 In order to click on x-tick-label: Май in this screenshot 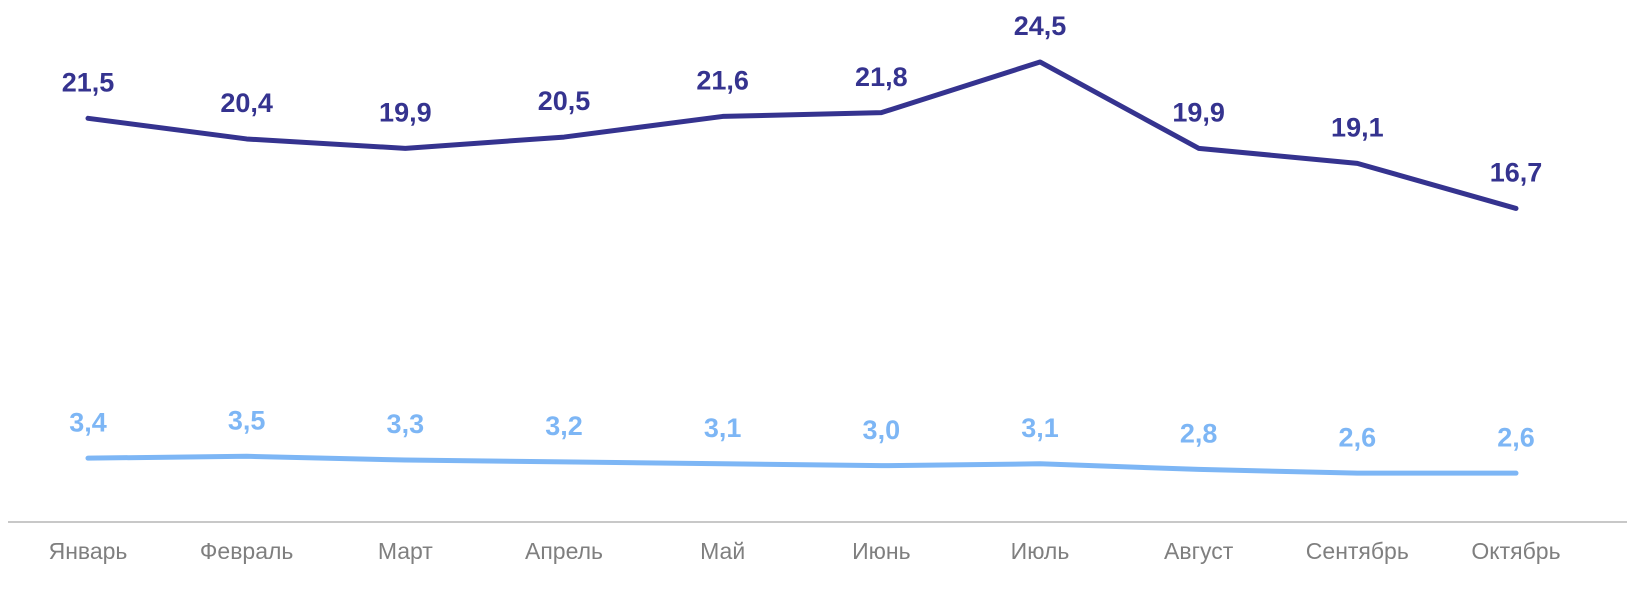, I will do `click(722, 551)`.